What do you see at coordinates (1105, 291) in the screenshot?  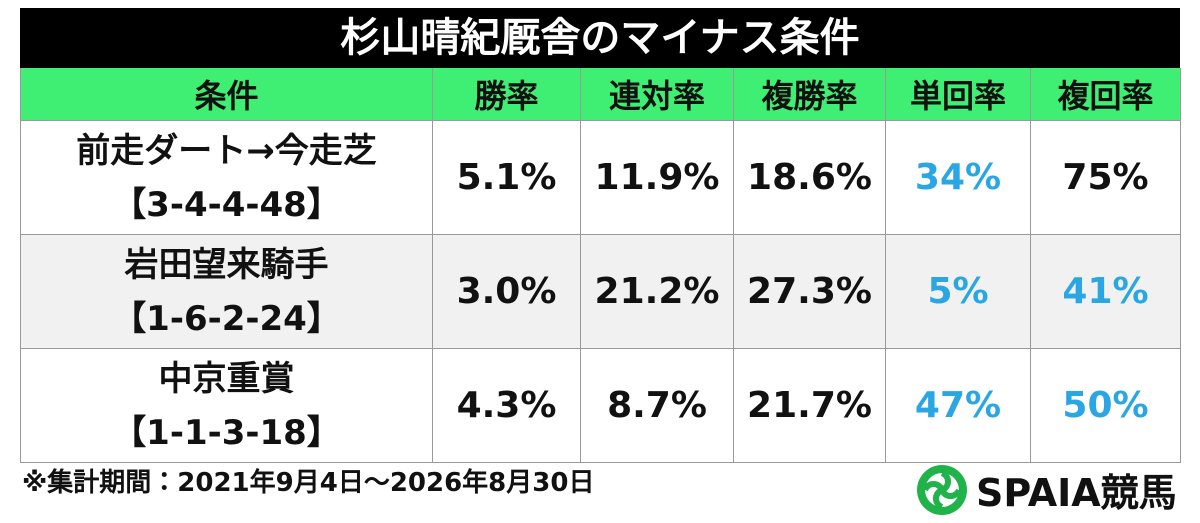 I see `value-cell: 41%` at bounding box center [1105, 291].